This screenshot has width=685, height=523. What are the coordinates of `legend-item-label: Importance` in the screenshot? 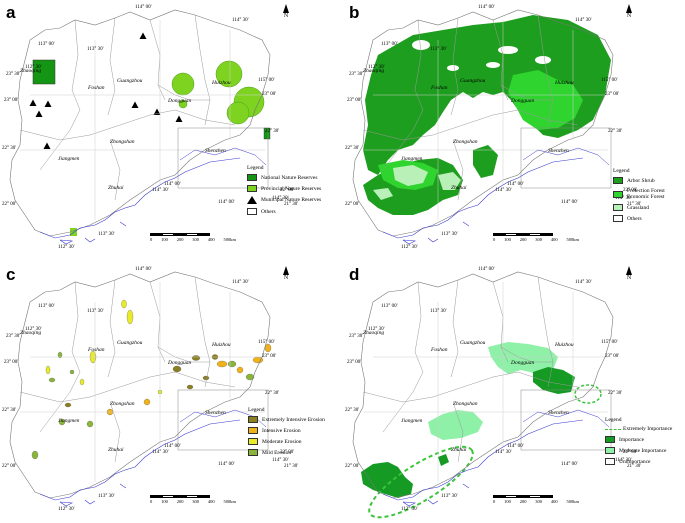 It's located at (632, 439).